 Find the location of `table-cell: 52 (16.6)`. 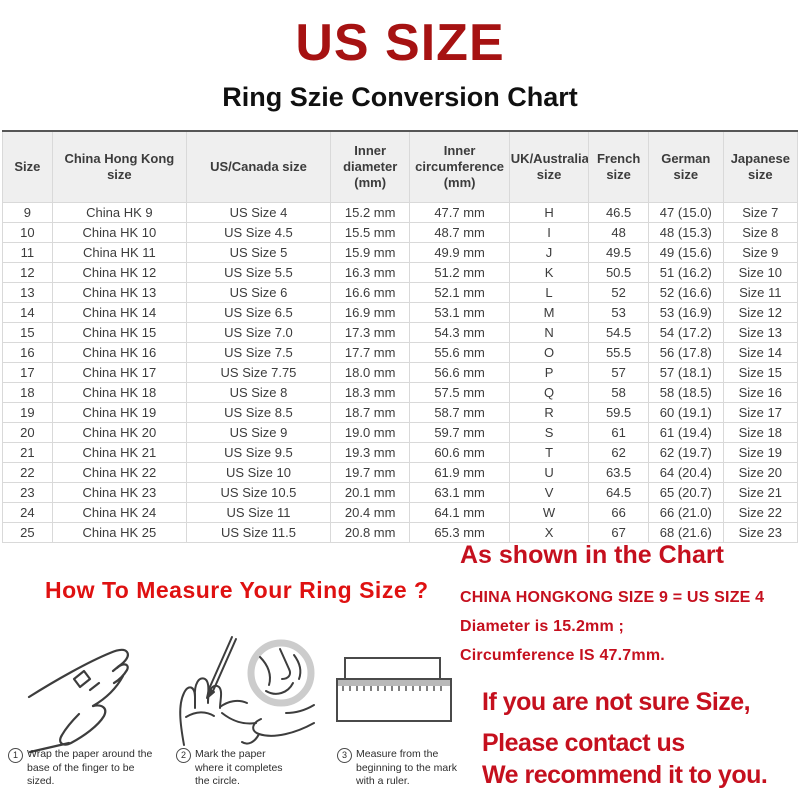

table-cell: 52 (16.6) is located at coordinates (685, 292).